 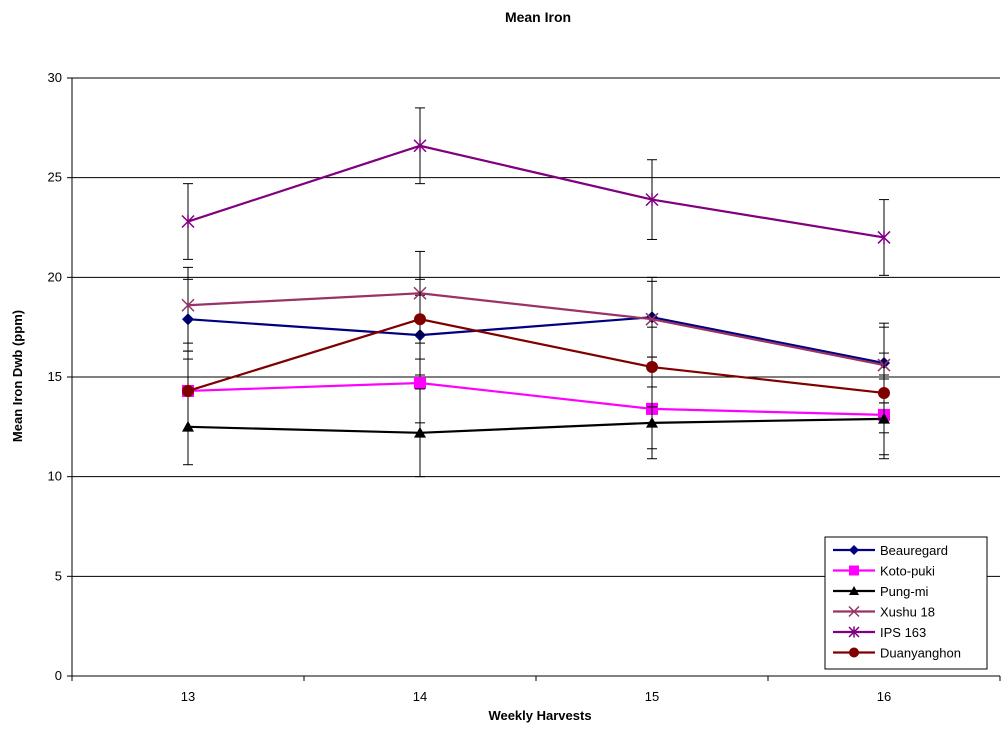 I want to click on legend-entry-beauregard: Beauregard, so click(x=890, y=550).